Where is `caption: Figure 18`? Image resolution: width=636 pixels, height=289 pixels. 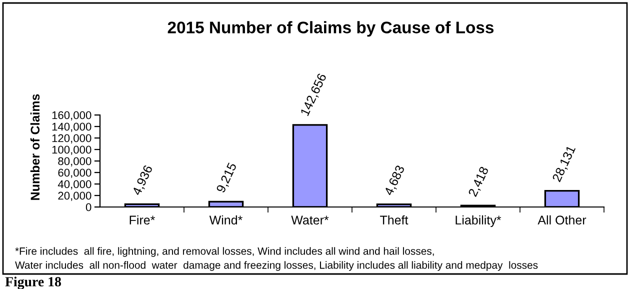
caption: Figure 18 is located at coordinates (33, 282).